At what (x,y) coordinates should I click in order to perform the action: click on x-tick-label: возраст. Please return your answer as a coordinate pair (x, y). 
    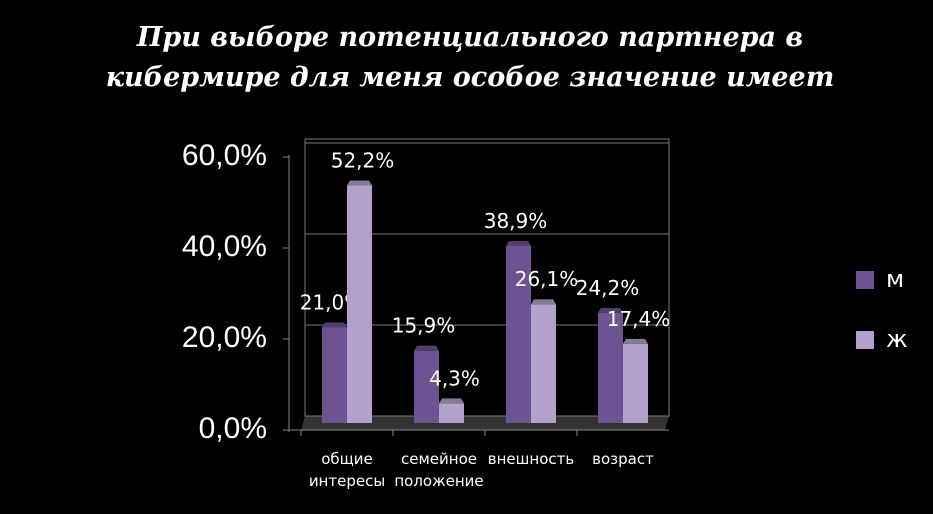
    Looking at the image, I should click on (623, 459).